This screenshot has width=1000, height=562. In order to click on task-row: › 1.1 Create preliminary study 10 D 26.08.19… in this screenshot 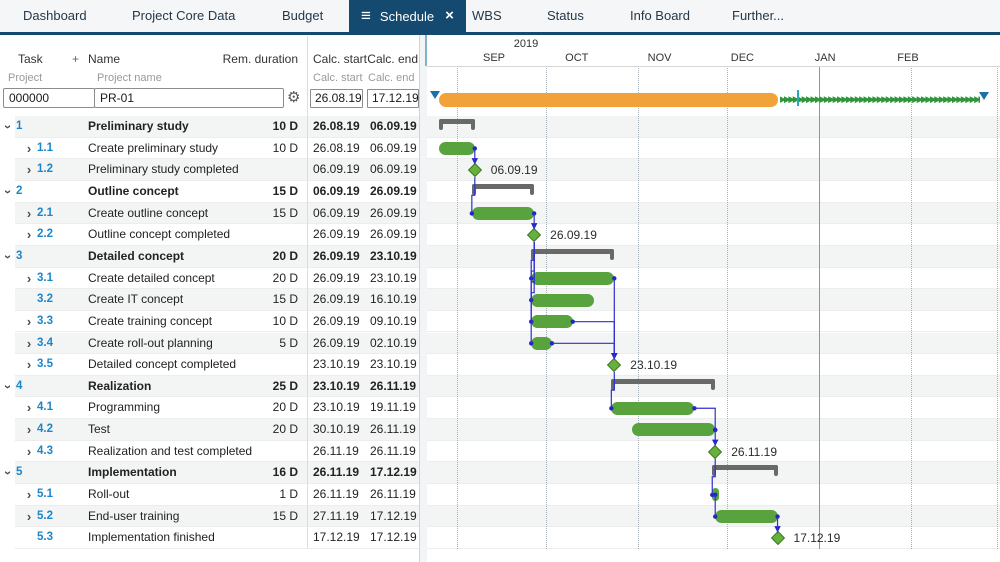, I will do `click(212, 149)`.